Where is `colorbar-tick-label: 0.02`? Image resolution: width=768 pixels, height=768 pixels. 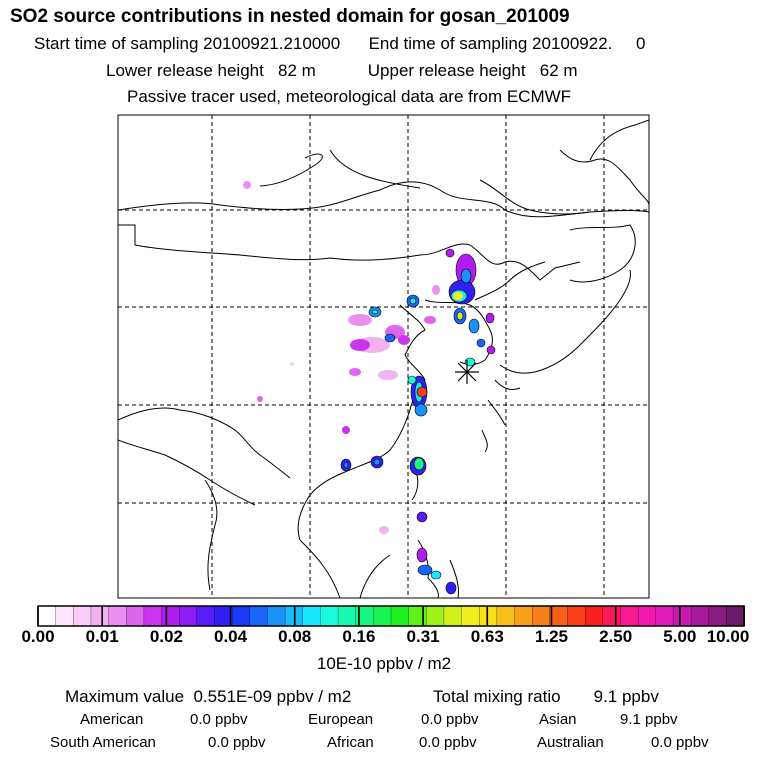
colorbar-tick-label: 0.02 is located at coordinates (166, 636).